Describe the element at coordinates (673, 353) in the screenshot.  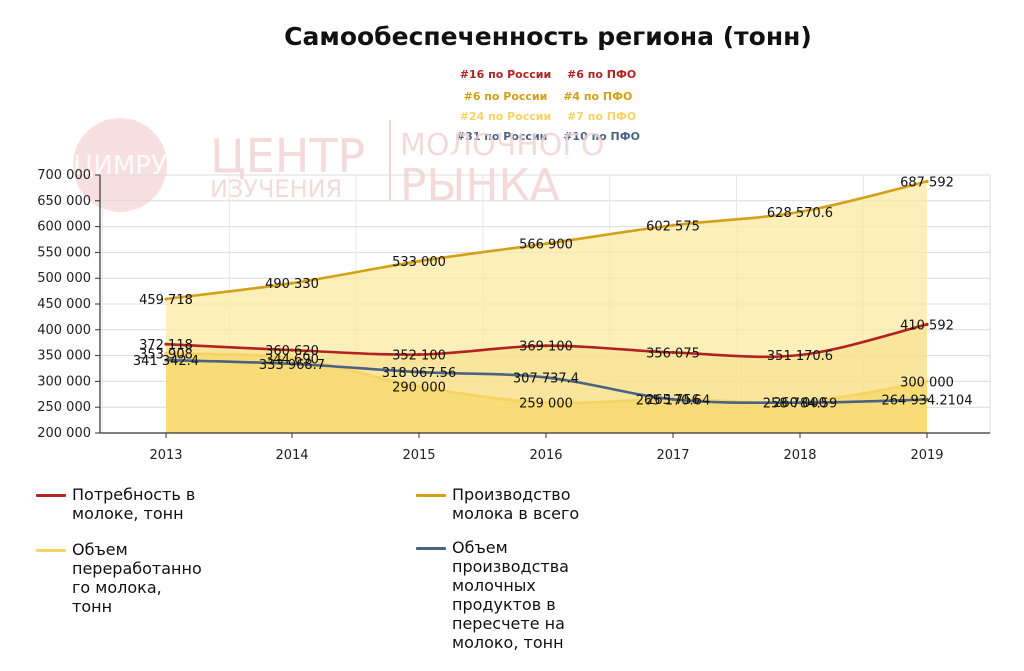
I see `data-label: 356 075` at that location.